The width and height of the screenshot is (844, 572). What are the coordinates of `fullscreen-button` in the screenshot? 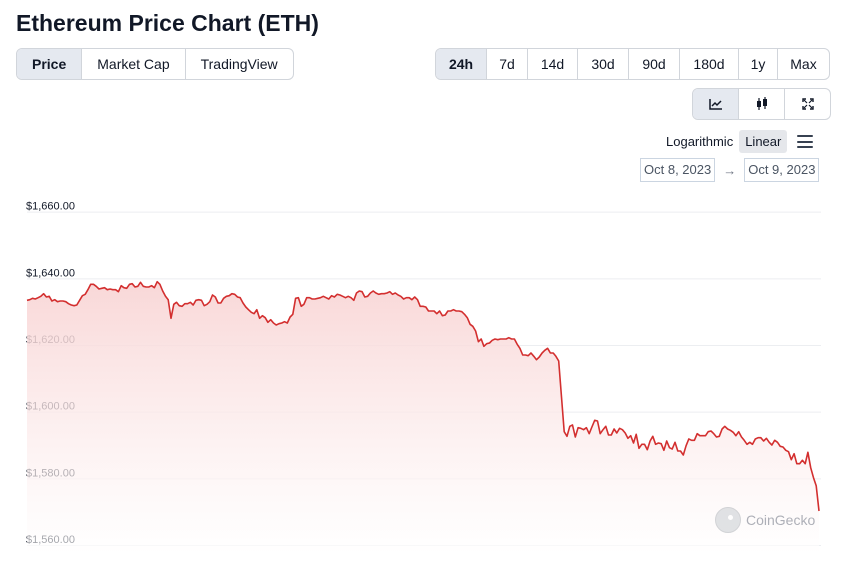 It's located at (807, 104).